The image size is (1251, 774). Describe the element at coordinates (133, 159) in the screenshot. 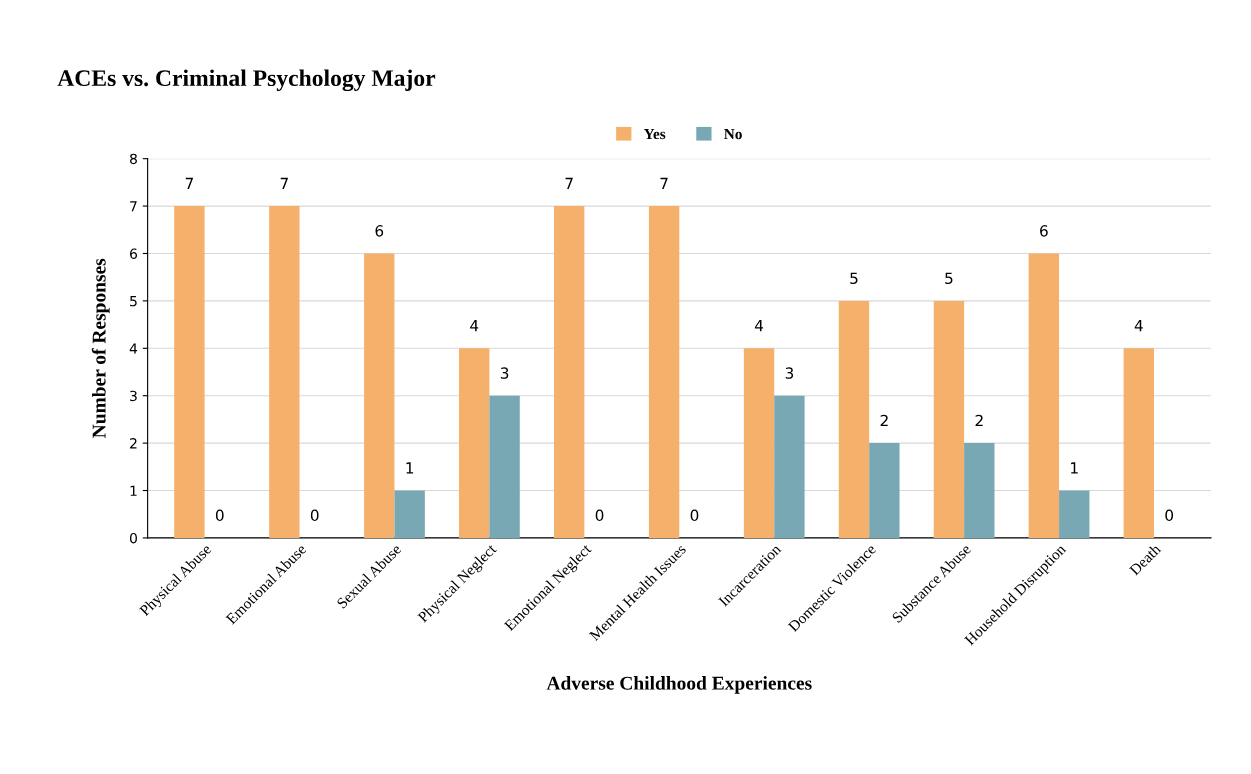

I see `y-tick-label: 8` at that location.